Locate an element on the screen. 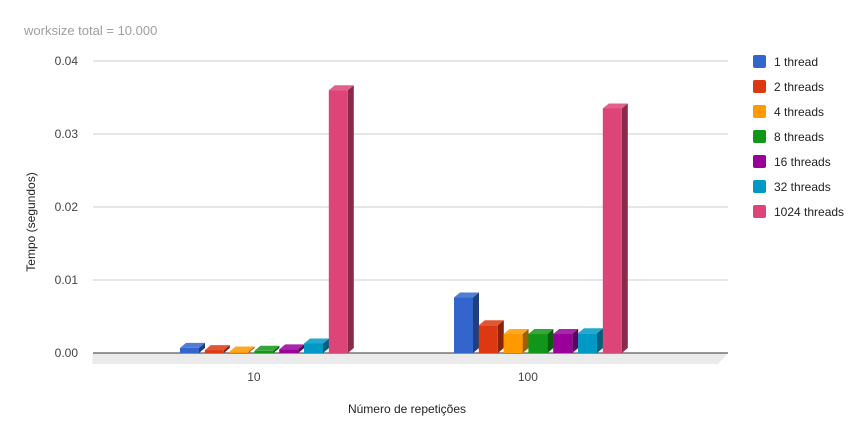 This screenshot has width=867, height=438. y-tick-label: 0.03 is located at coordinates (67, 134).